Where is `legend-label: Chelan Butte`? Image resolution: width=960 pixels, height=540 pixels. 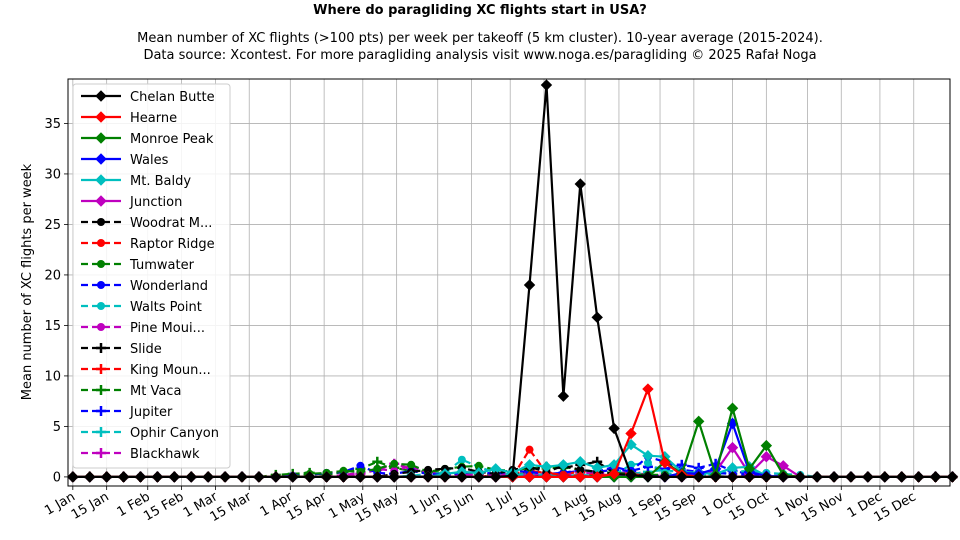
legend-label: Chelan Butte is located at coordinates (172, 97).